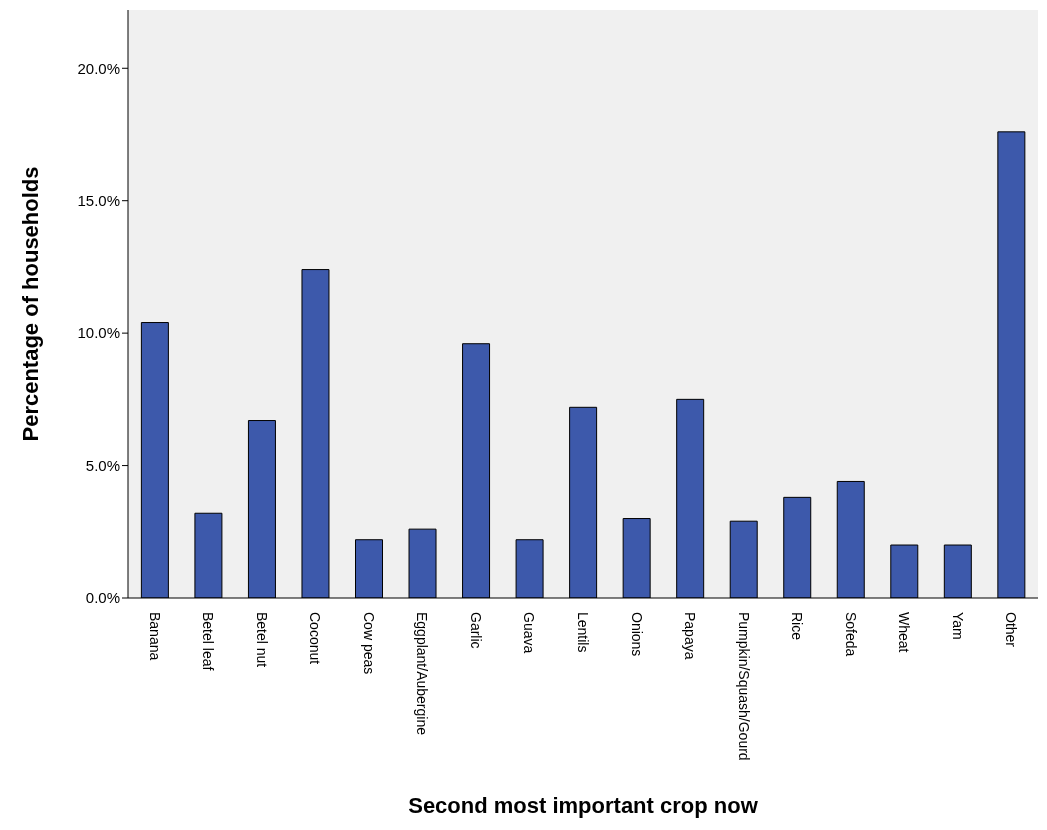  I want to click on x-tick-label: Sofeda, so click(850, 634).